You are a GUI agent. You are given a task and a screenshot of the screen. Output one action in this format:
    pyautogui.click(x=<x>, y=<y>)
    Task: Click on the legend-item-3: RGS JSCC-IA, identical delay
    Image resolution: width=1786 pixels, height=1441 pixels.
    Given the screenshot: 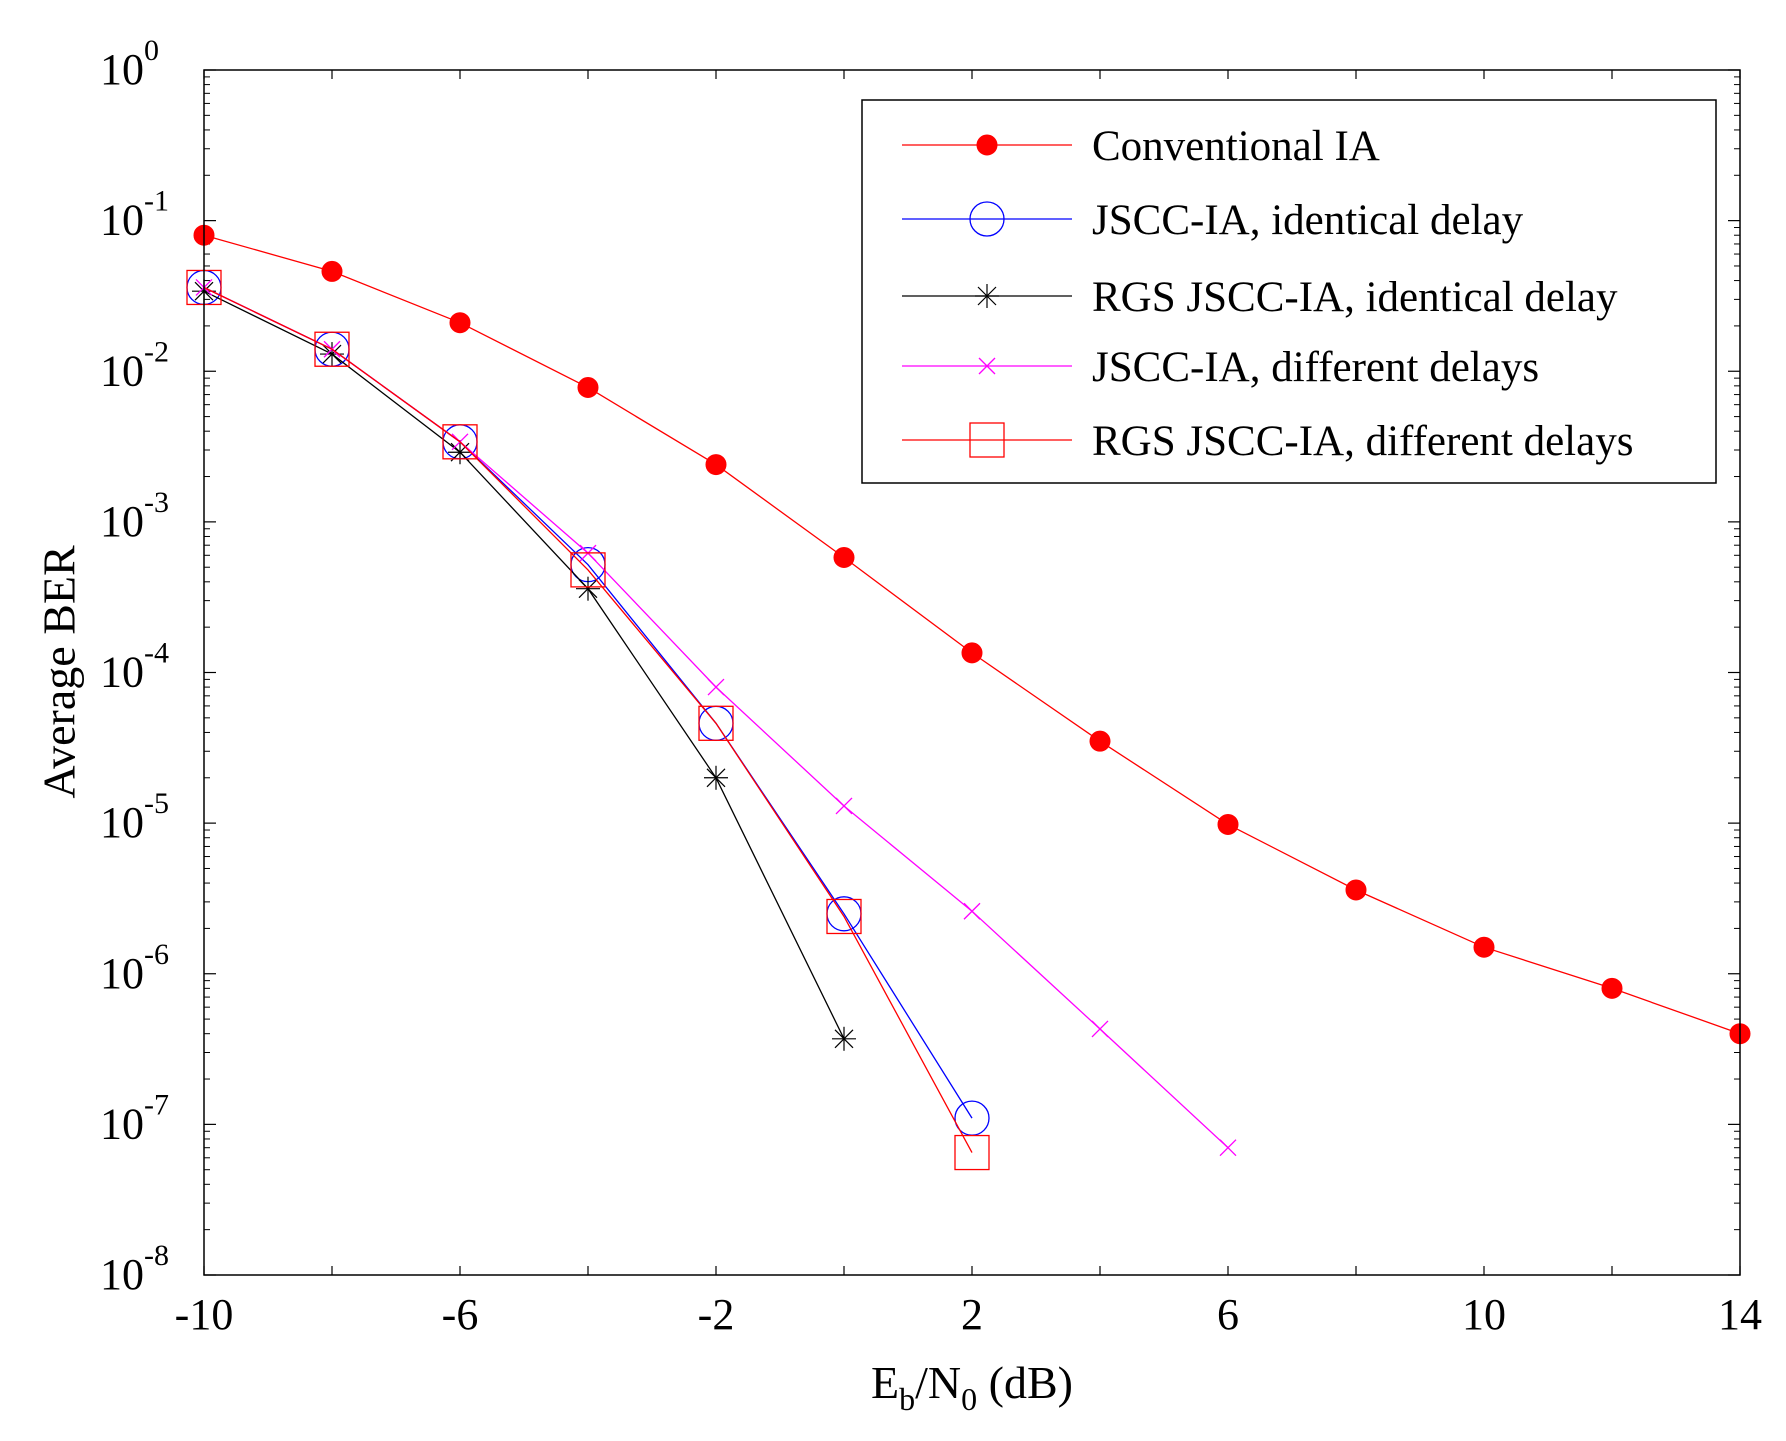 What is the action you would take?
    pyautogui.click(x=1260, y=297)
    